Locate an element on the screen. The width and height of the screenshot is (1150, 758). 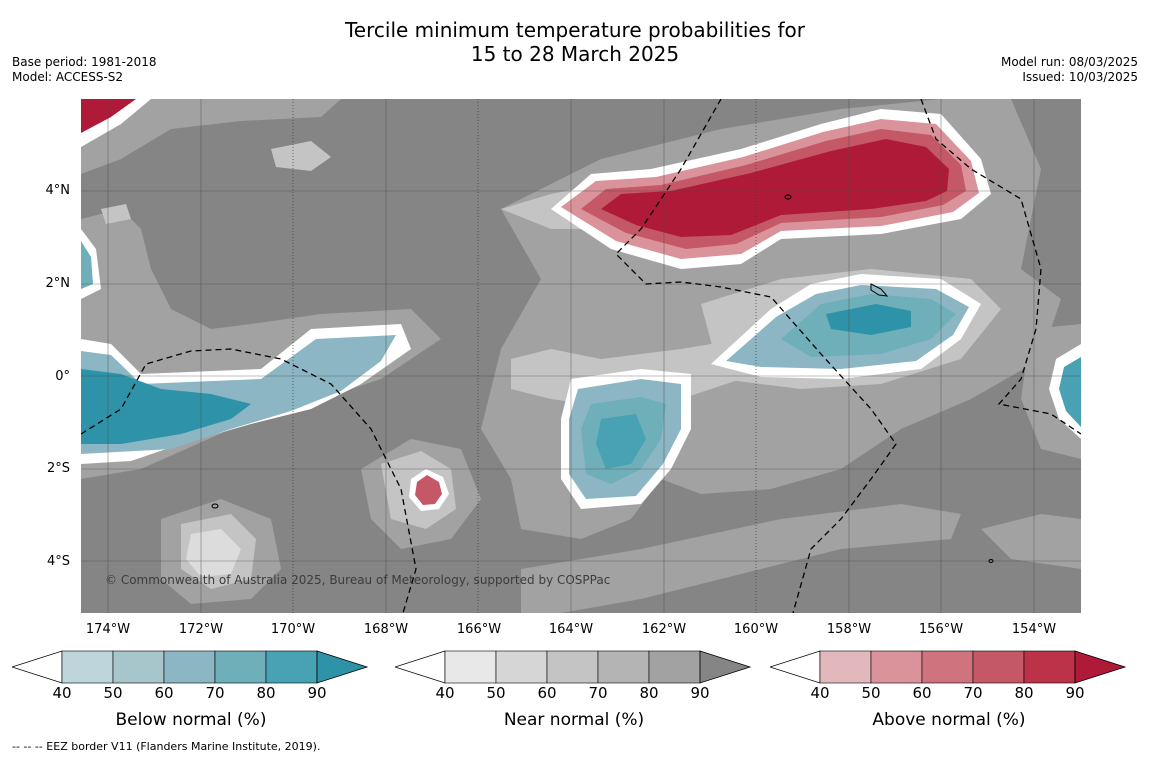
above-small-fill is located at coordinates (428, 490).